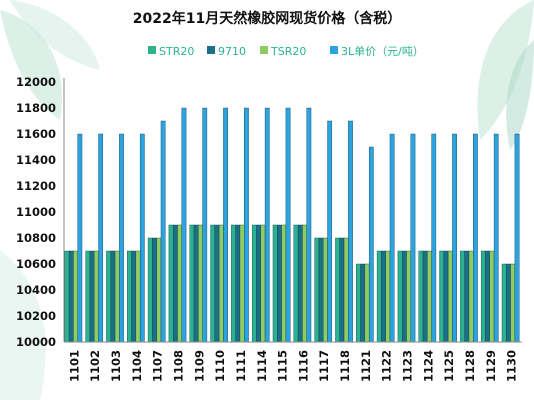  I want to click on x-tick-label-1121: 1121, so click(366, 366).